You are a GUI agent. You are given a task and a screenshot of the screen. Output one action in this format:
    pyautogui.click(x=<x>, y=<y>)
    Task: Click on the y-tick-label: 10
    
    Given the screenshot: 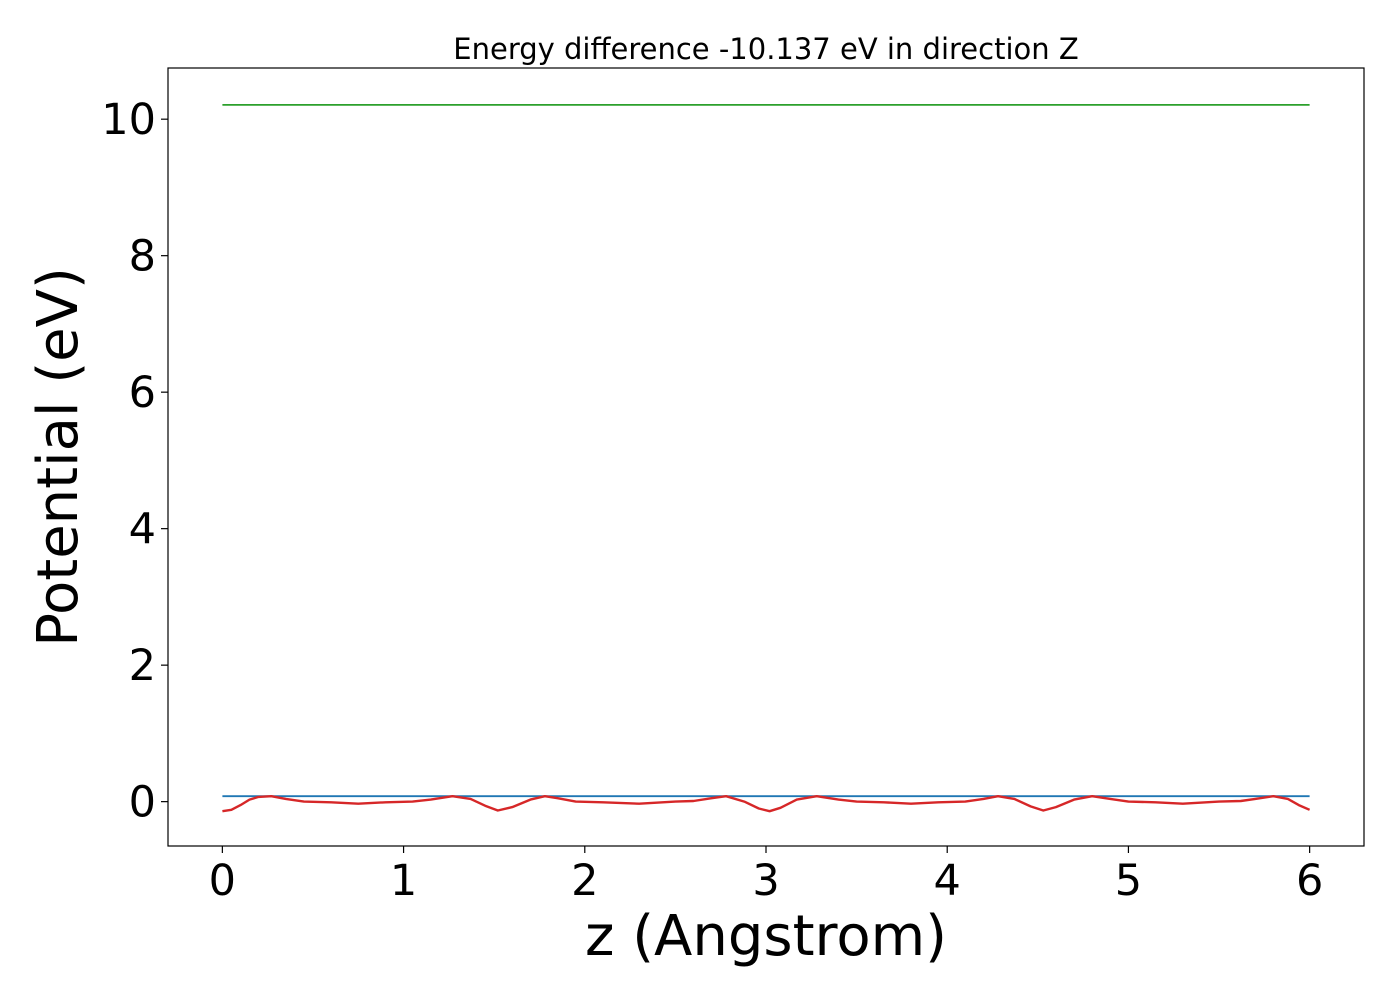 What is the action you would take?
    pyautogui.click(x=128, y=120)
    